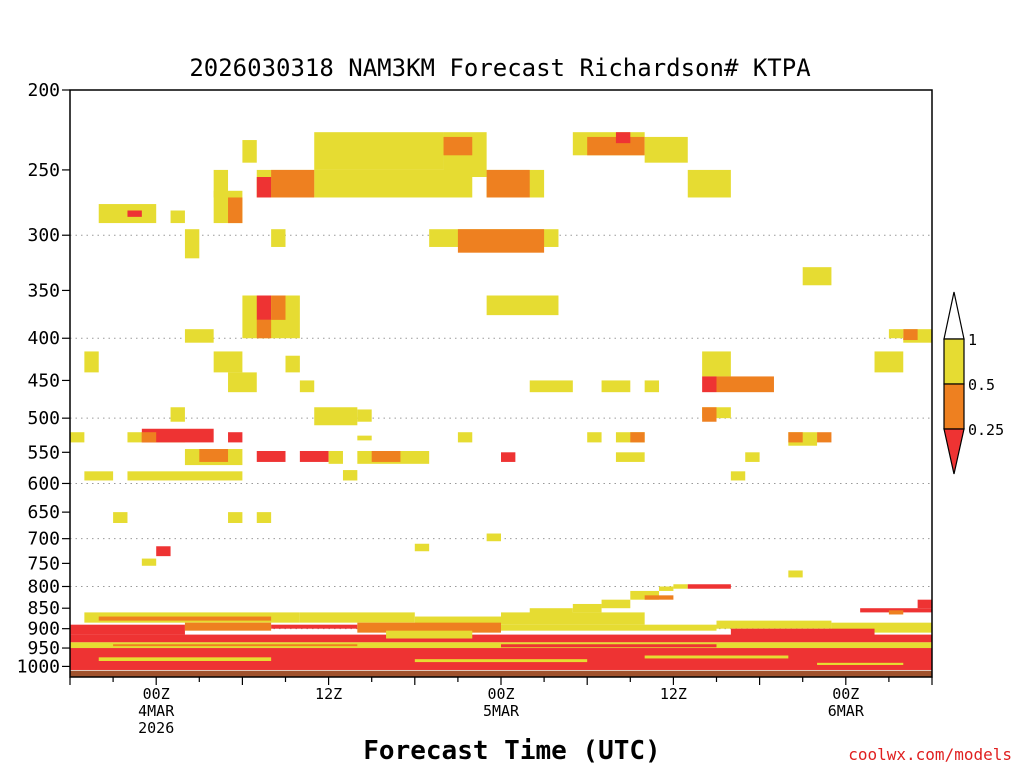 Image resolution: width=1024 pixels, height=768 pixels. Describe the element at coordinates (43, 170) in the screenshot. I see `y-tick-label: 250` at that location.